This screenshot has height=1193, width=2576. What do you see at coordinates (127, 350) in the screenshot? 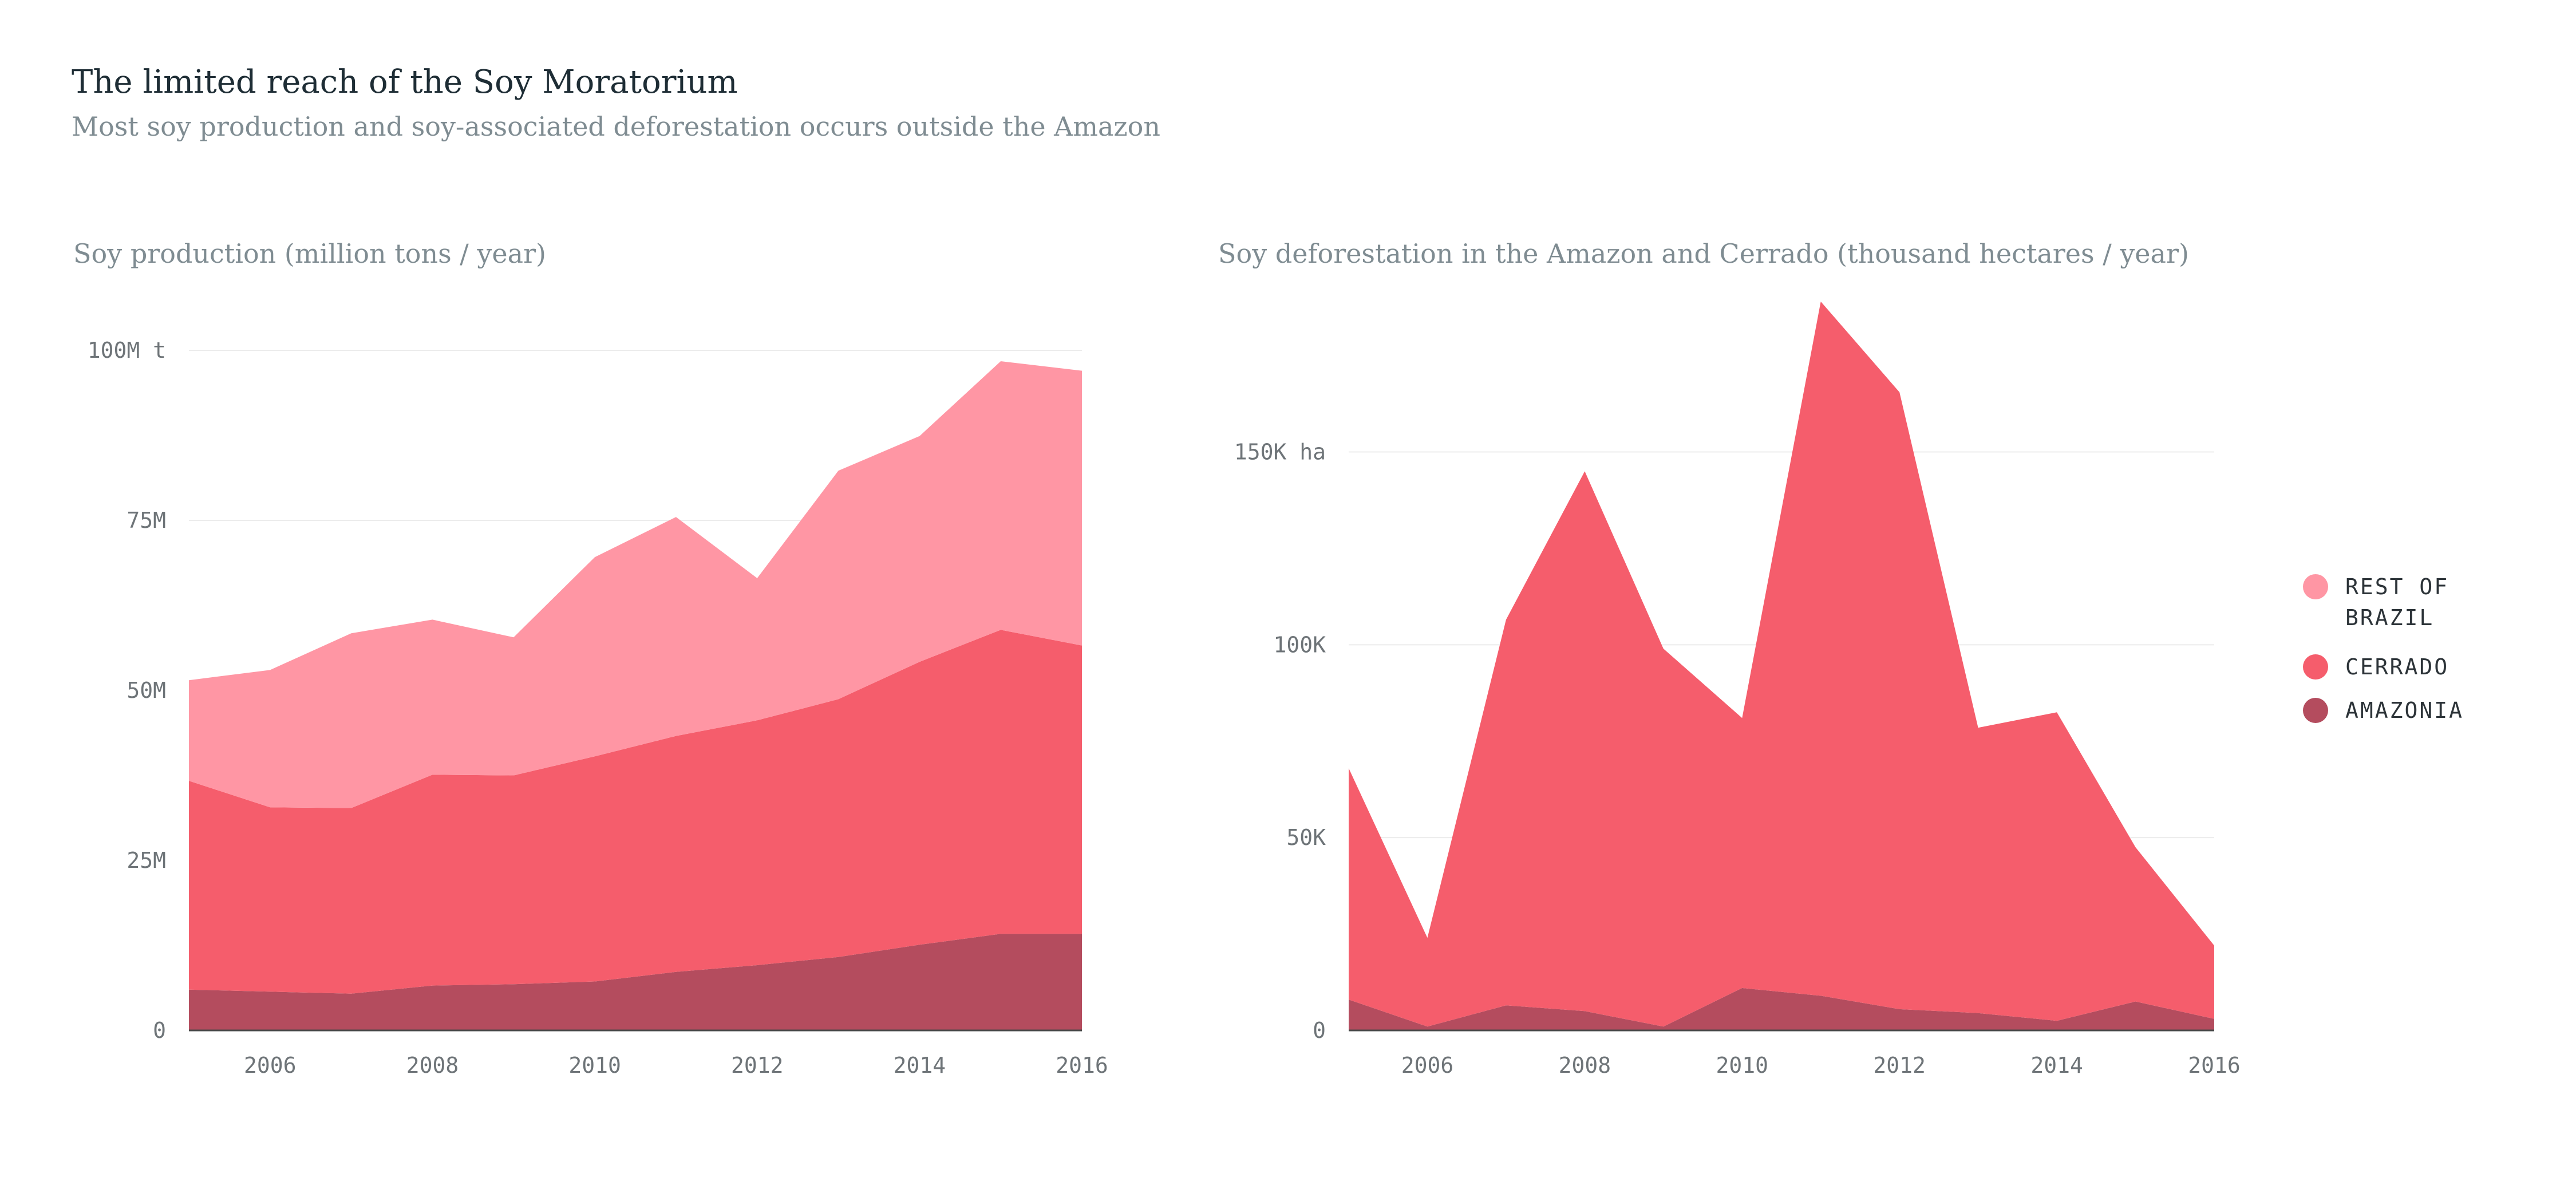
I see `y-tick-label: 100M t` at bounding box center [127, 350].